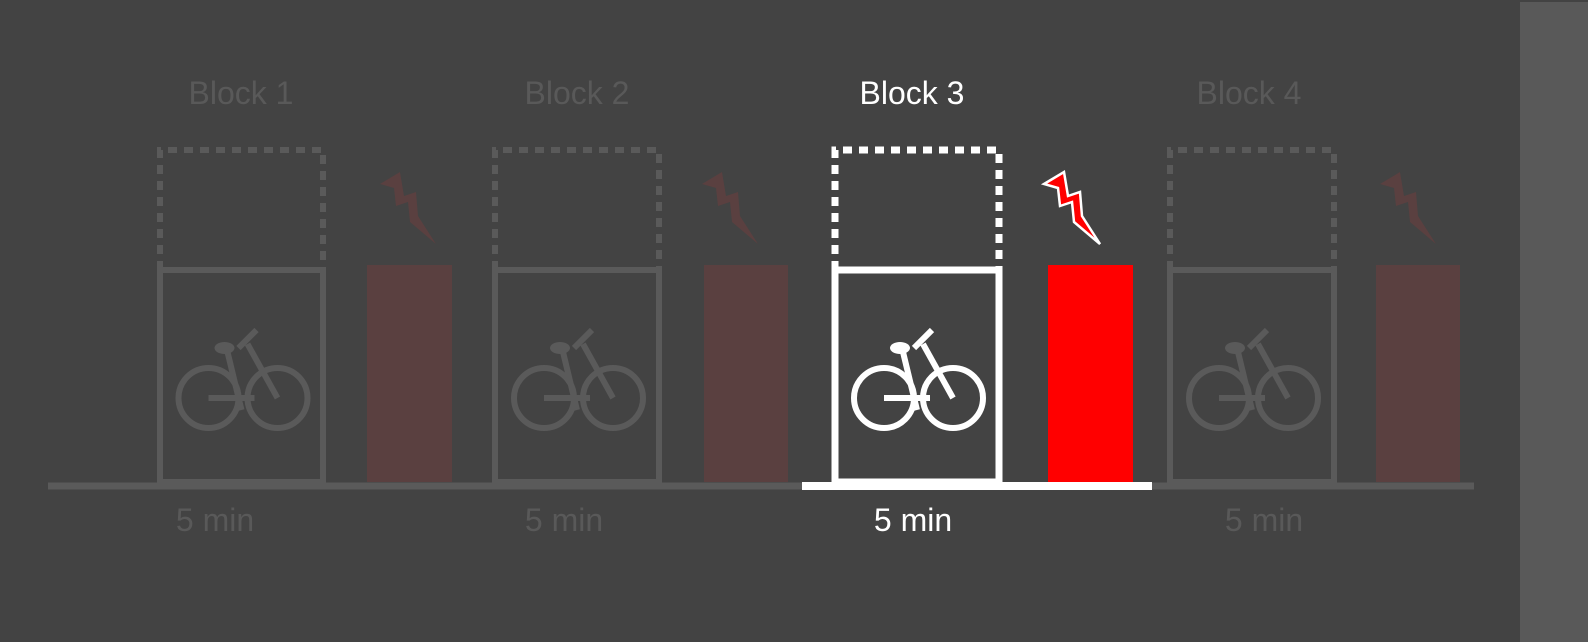 The image size is (1588, 642). I want to click on block-label: Block 1, so click(241, 93).